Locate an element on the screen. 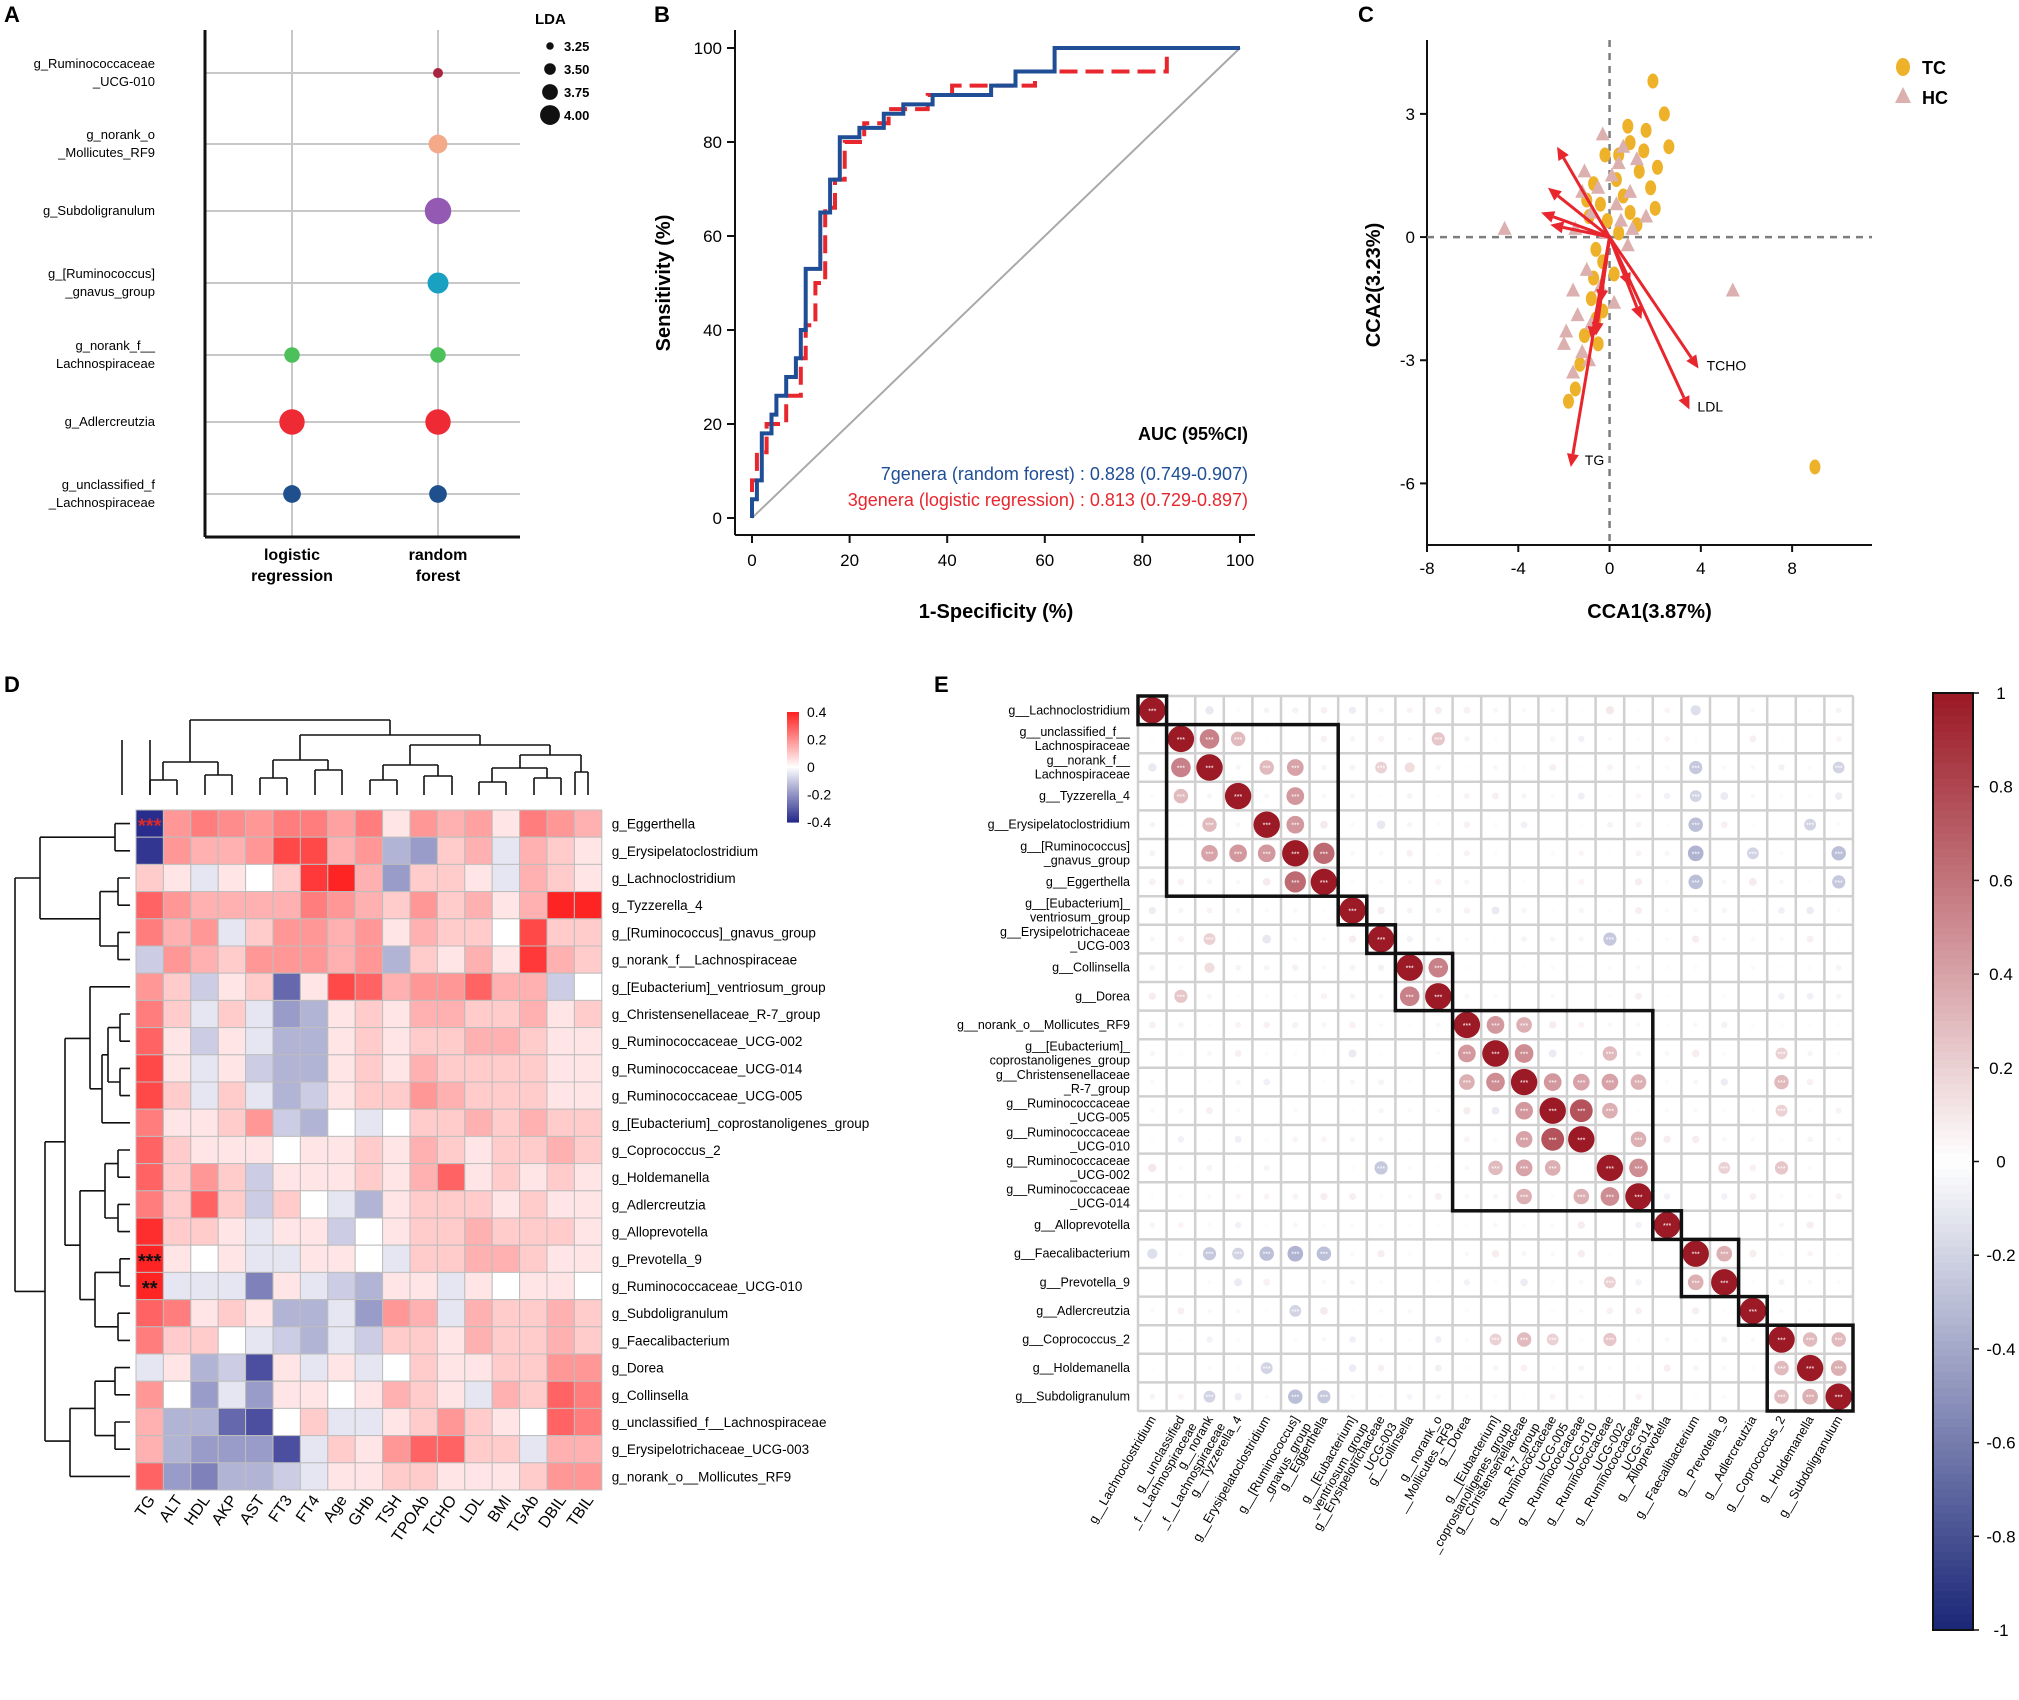 The height and width of the screenshot is (1700, 2019). correlogram-row-label: g__unclassified_f__ Lachnospiraceae is located at coordinates (1076, 739).